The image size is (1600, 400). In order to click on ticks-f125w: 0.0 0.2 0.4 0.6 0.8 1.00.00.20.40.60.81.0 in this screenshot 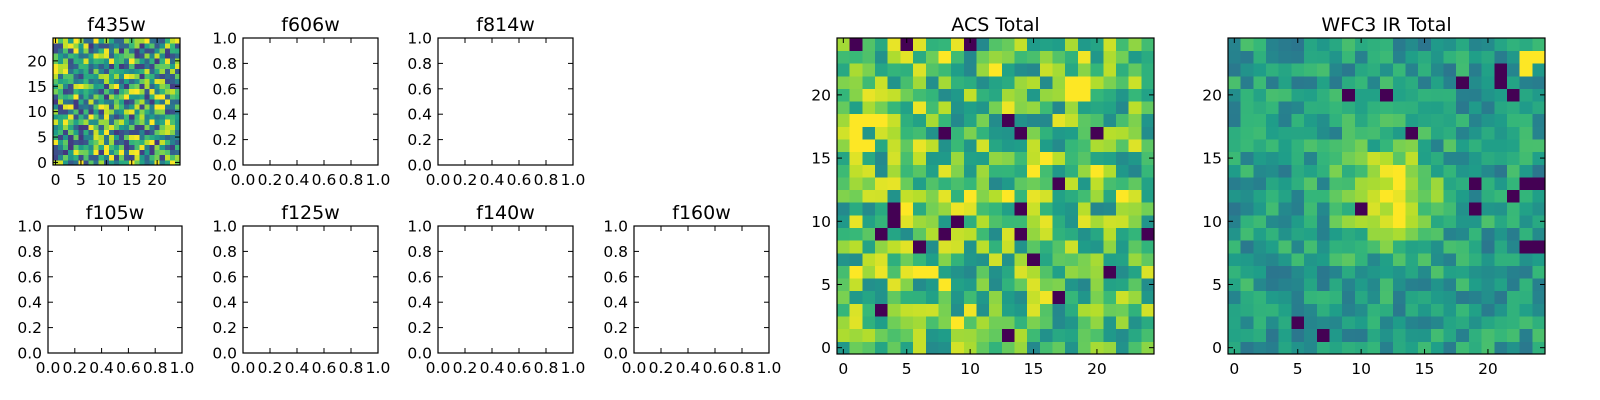, I will do `click(301, 298)`.